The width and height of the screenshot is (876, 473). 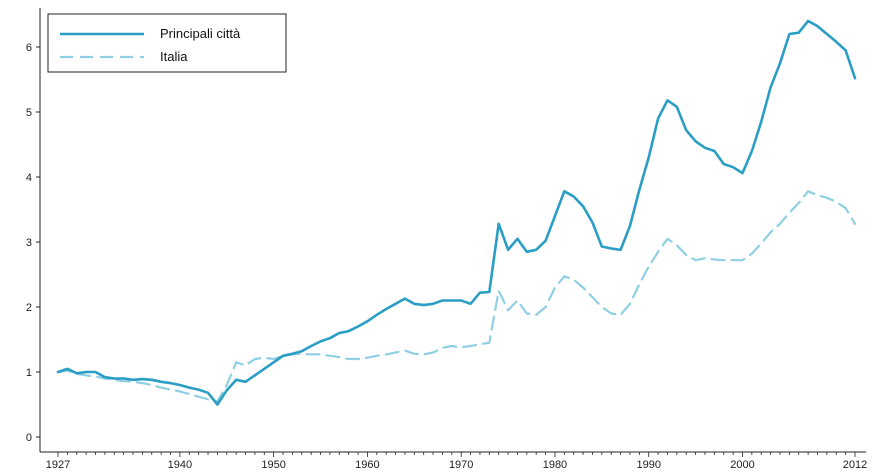 I want to click on y-tick-label: 1, so click(x=29, y=373).